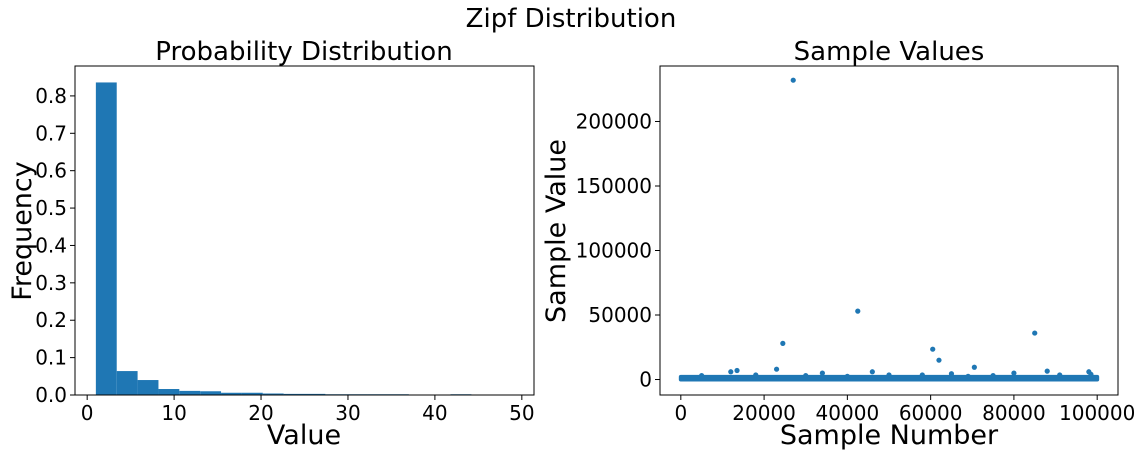 The height and width of the screenshot is (457, 1142). I want to click on histogram-y-ticks: 0.0 0.1 0.2 0.3 0.4 0.5 0.6 0.7 0.8, so click(55, 245).